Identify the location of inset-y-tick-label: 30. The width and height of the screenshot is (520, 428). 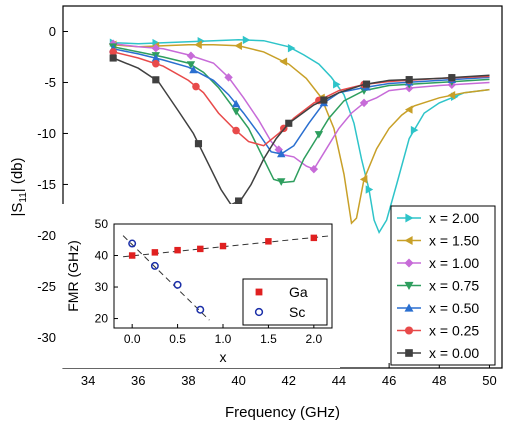
(102, 287).